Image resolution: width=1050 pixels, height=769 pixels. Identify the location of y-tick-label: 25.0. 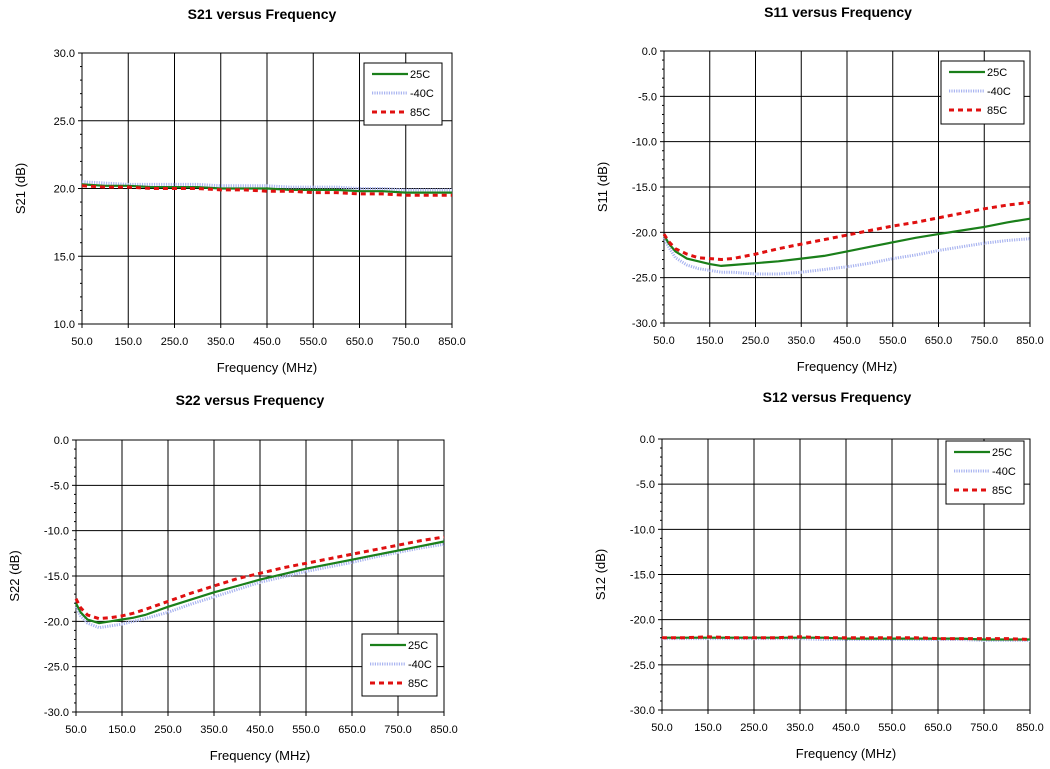
(64, 122).